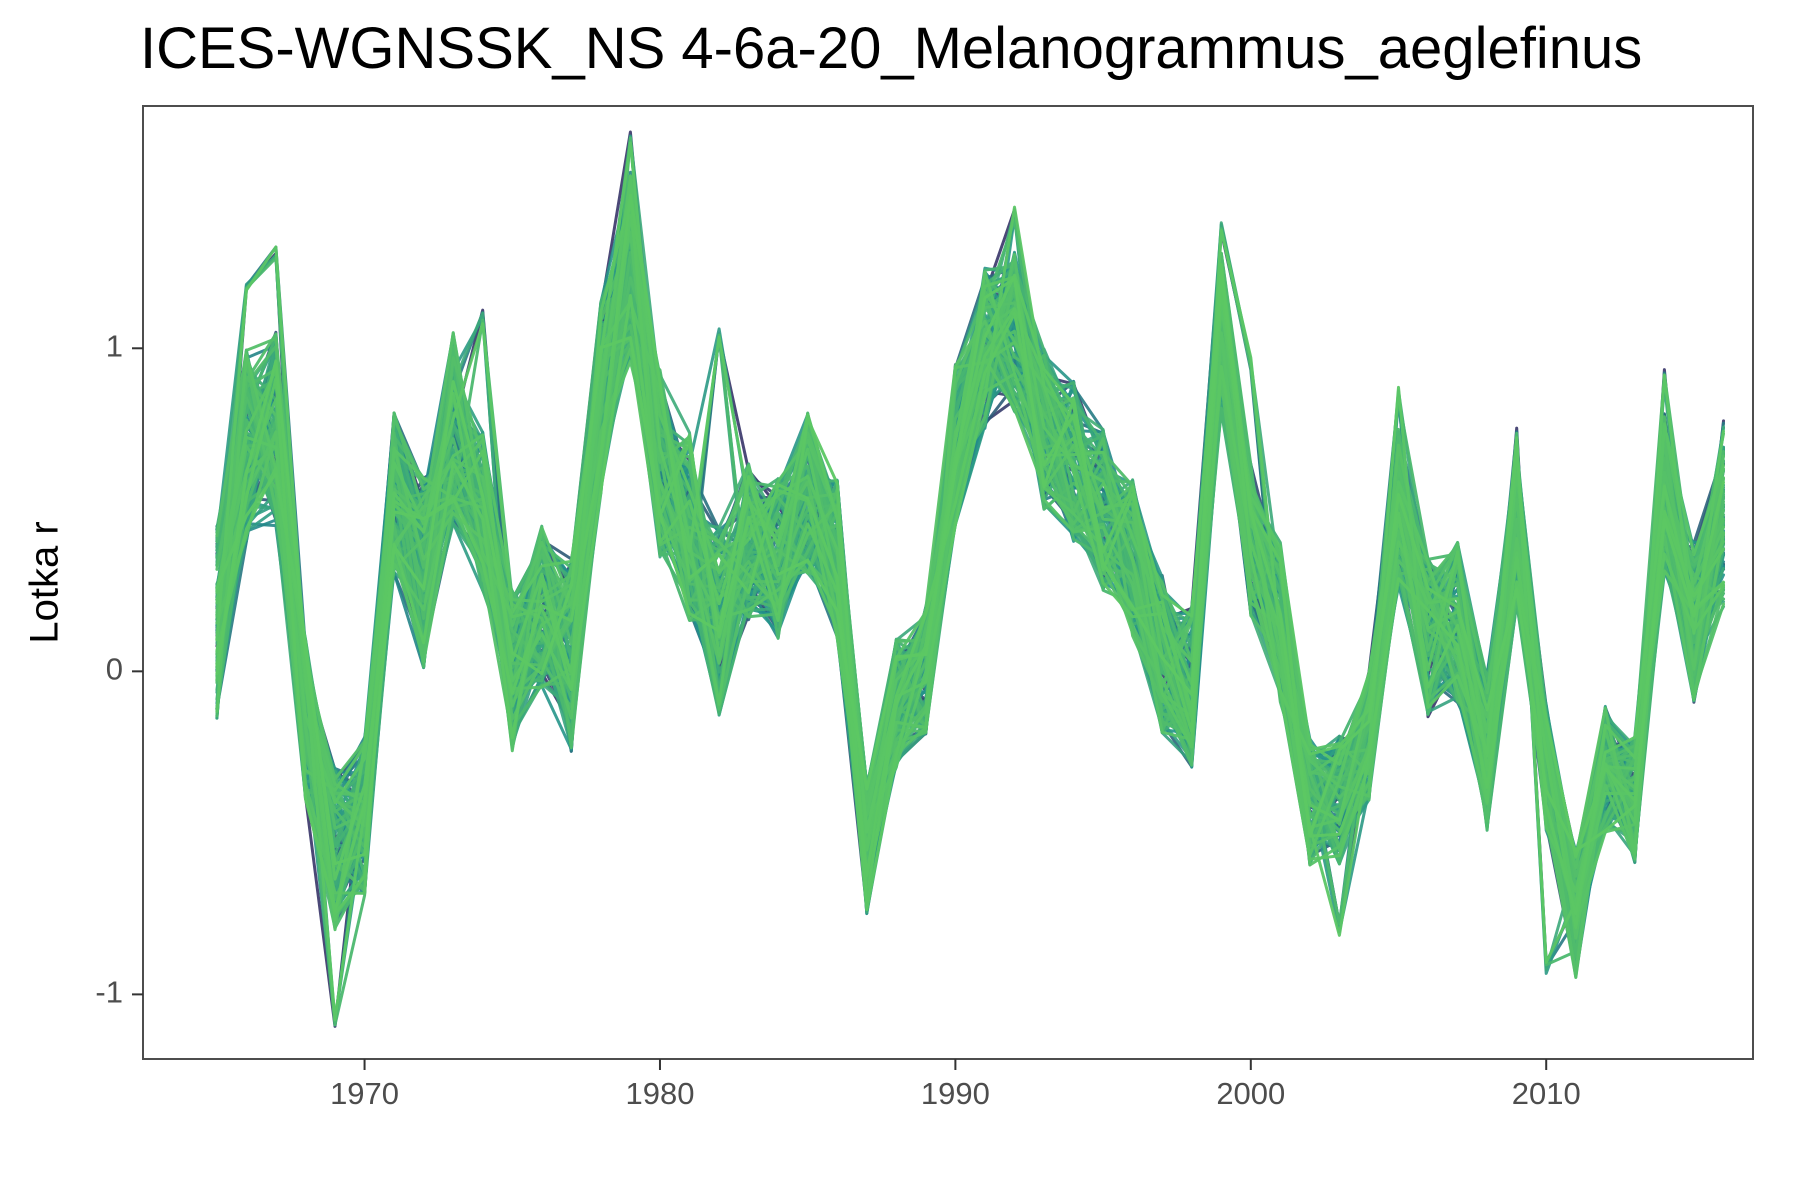  What do you see at coordinates (45, 582) in the screenshot?
I see `y-axis-title: Lotka r` at bounding box center [45, 582].